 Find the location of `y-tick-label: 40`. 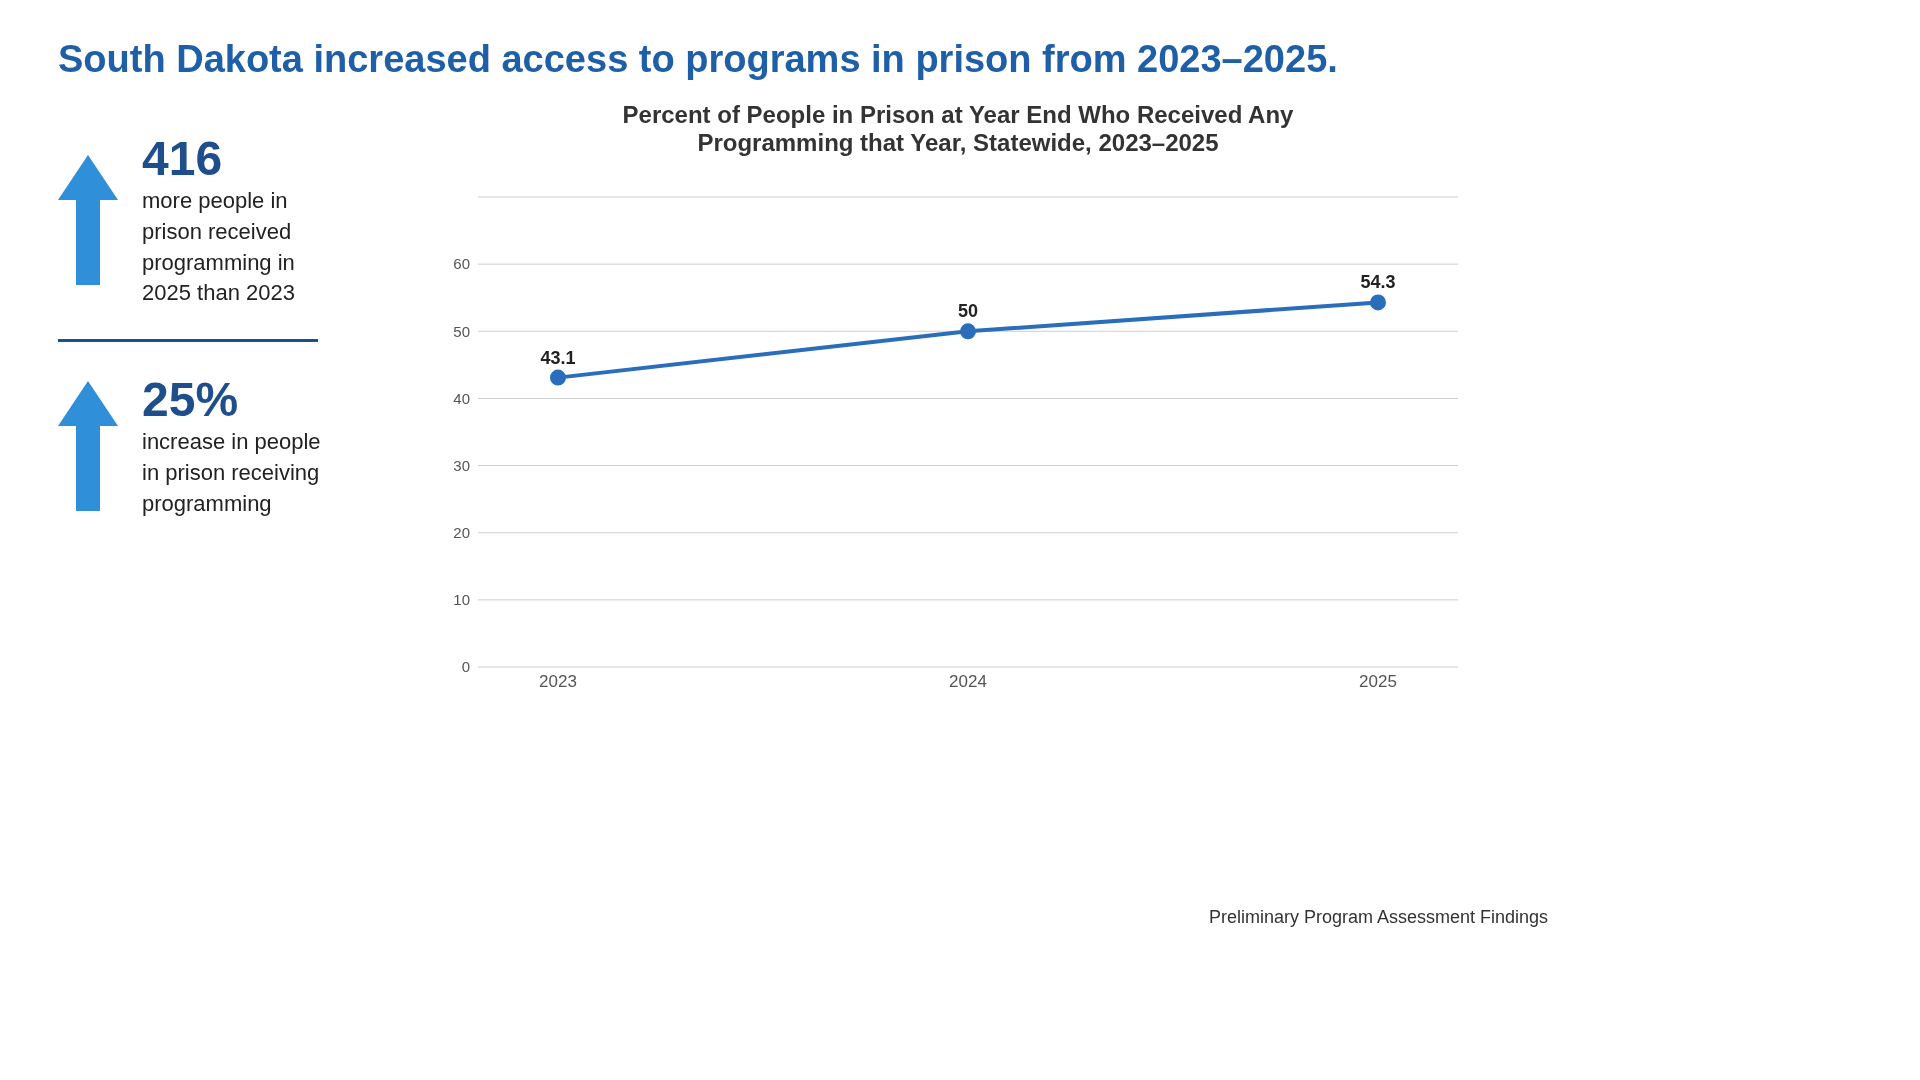

y-tick-label: 40 is located at coordinates (461, 398).